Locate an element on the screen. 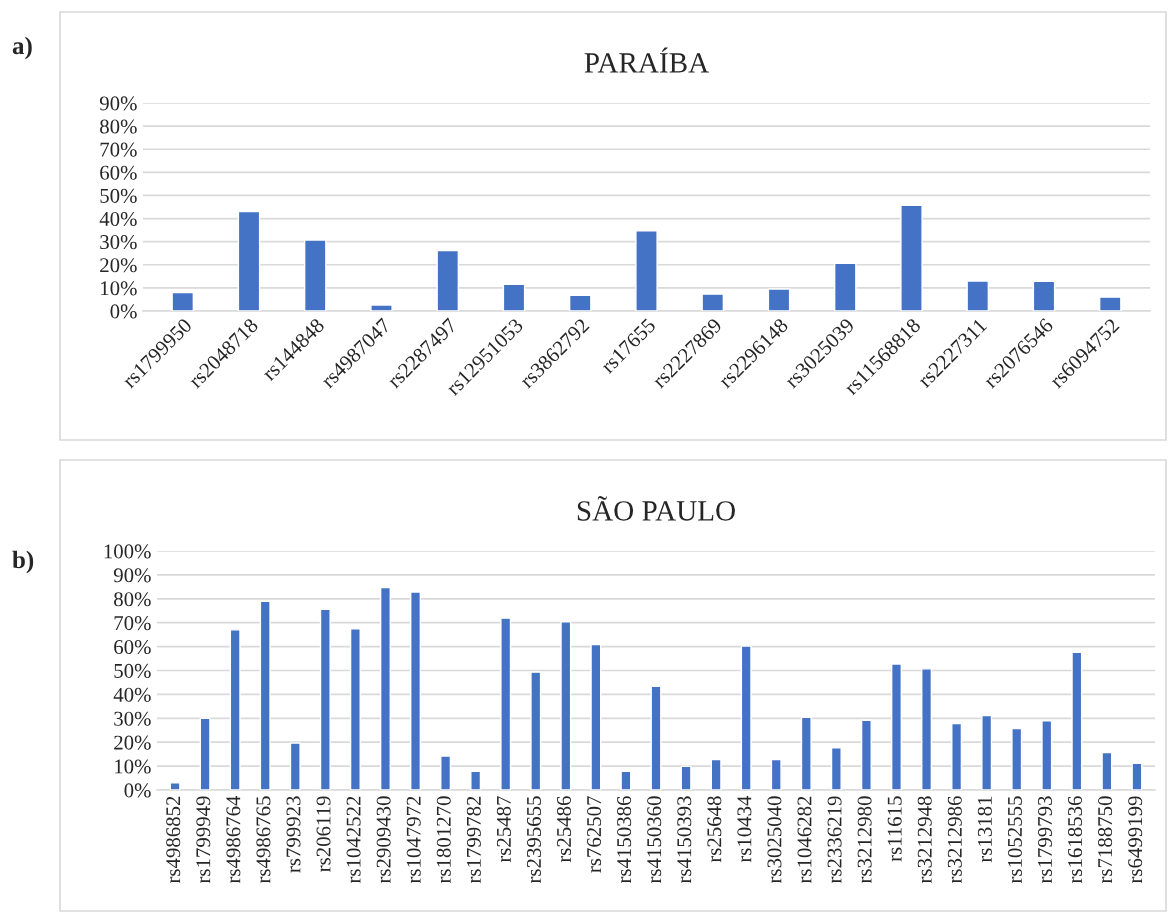 This screenshot has height=913, width=1168. x-tick-label: rs4150386 is located at coordinates (624, 840).